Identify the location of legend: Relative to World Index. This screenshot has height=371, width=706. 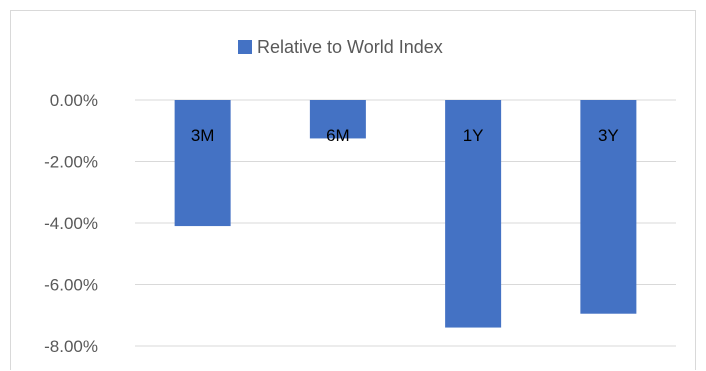
(340, 47).